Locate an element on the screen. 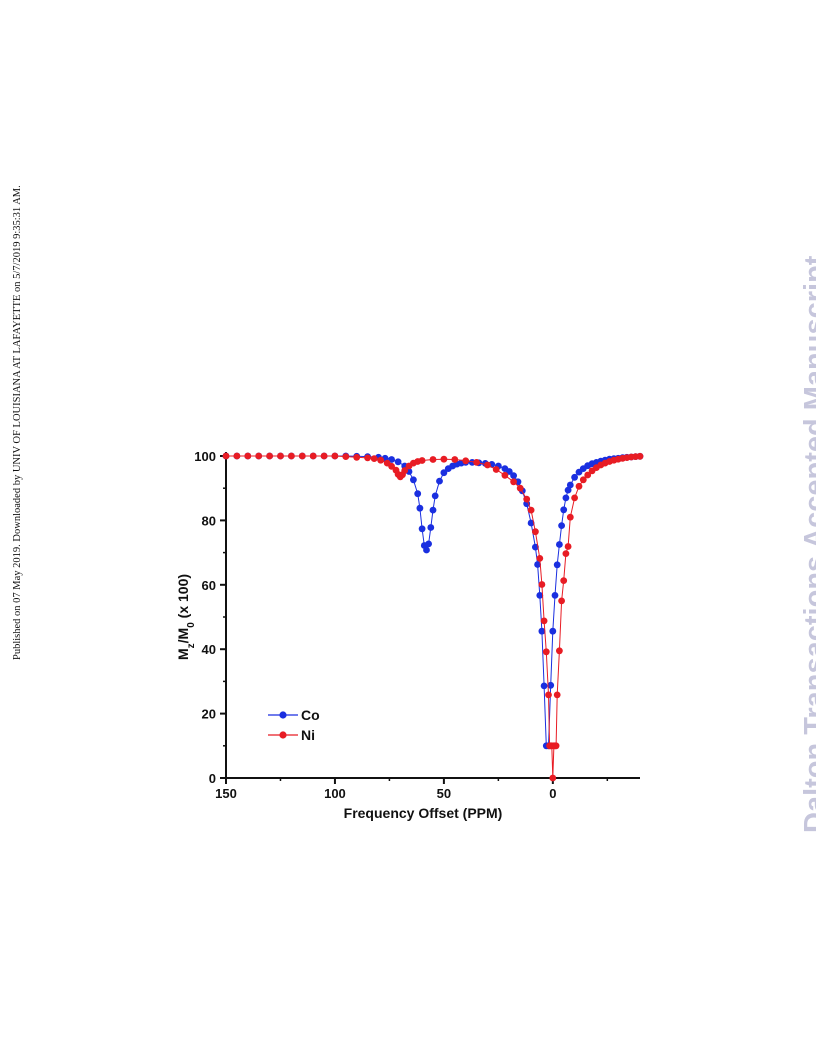  series-co is located at coordinates (433, 601).